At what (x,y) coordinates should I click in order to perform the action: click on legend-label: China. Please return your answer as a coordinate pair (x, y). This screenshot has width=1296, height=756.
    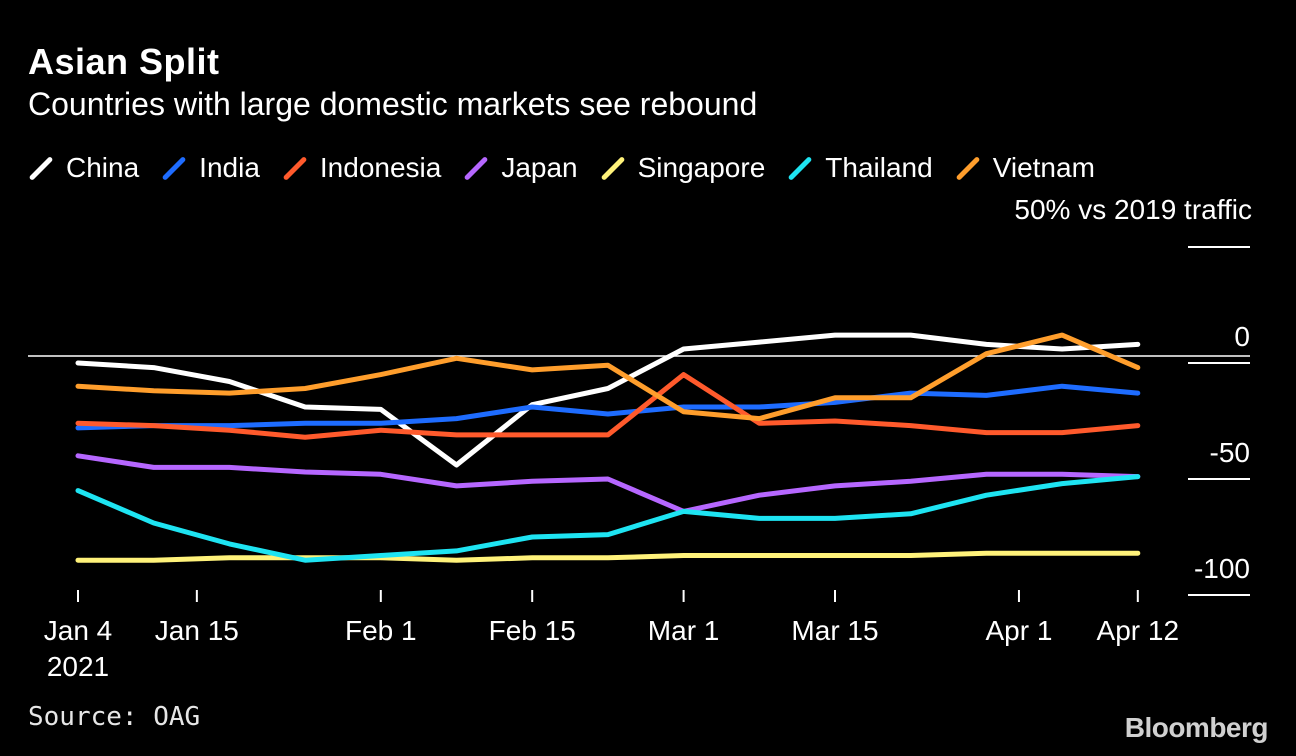
    Looking at the image, I should click on (103, 167).